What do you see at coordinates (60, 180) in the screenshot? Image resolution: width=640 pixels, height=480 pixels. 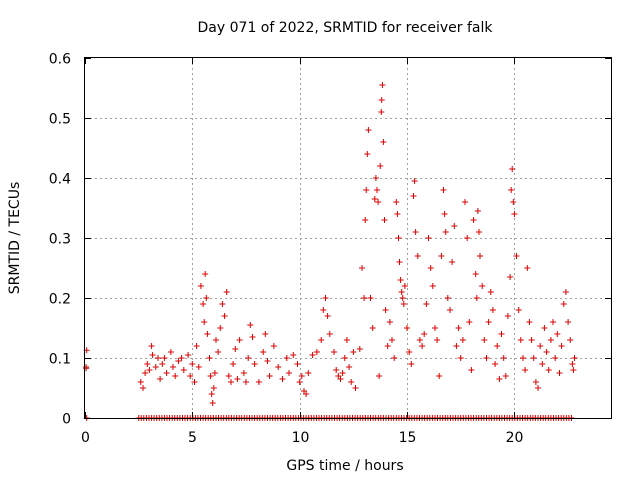 I see `y-tick-label: 0.4` at bounding box center [60, 180].